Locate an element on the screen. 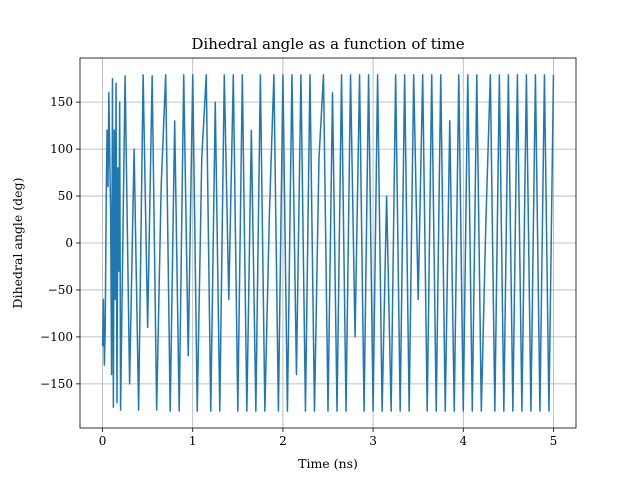 This screenshot has height=480, width=640. y-tick-label: −100 is located at coordinates (56, 337).